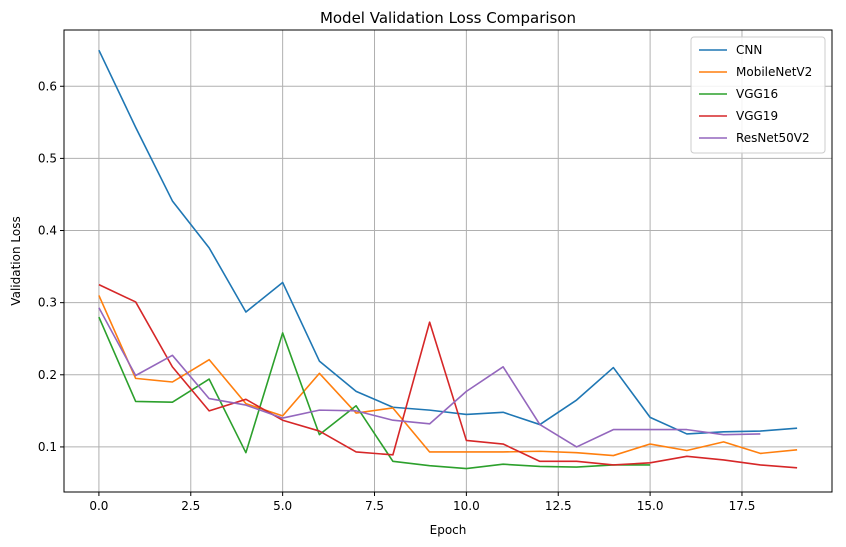 This screenshot has width=846, height=547. Describe the element at coordinates (742, 506) in the screenshot. I see `x-tick-label: 17.5` at that location.